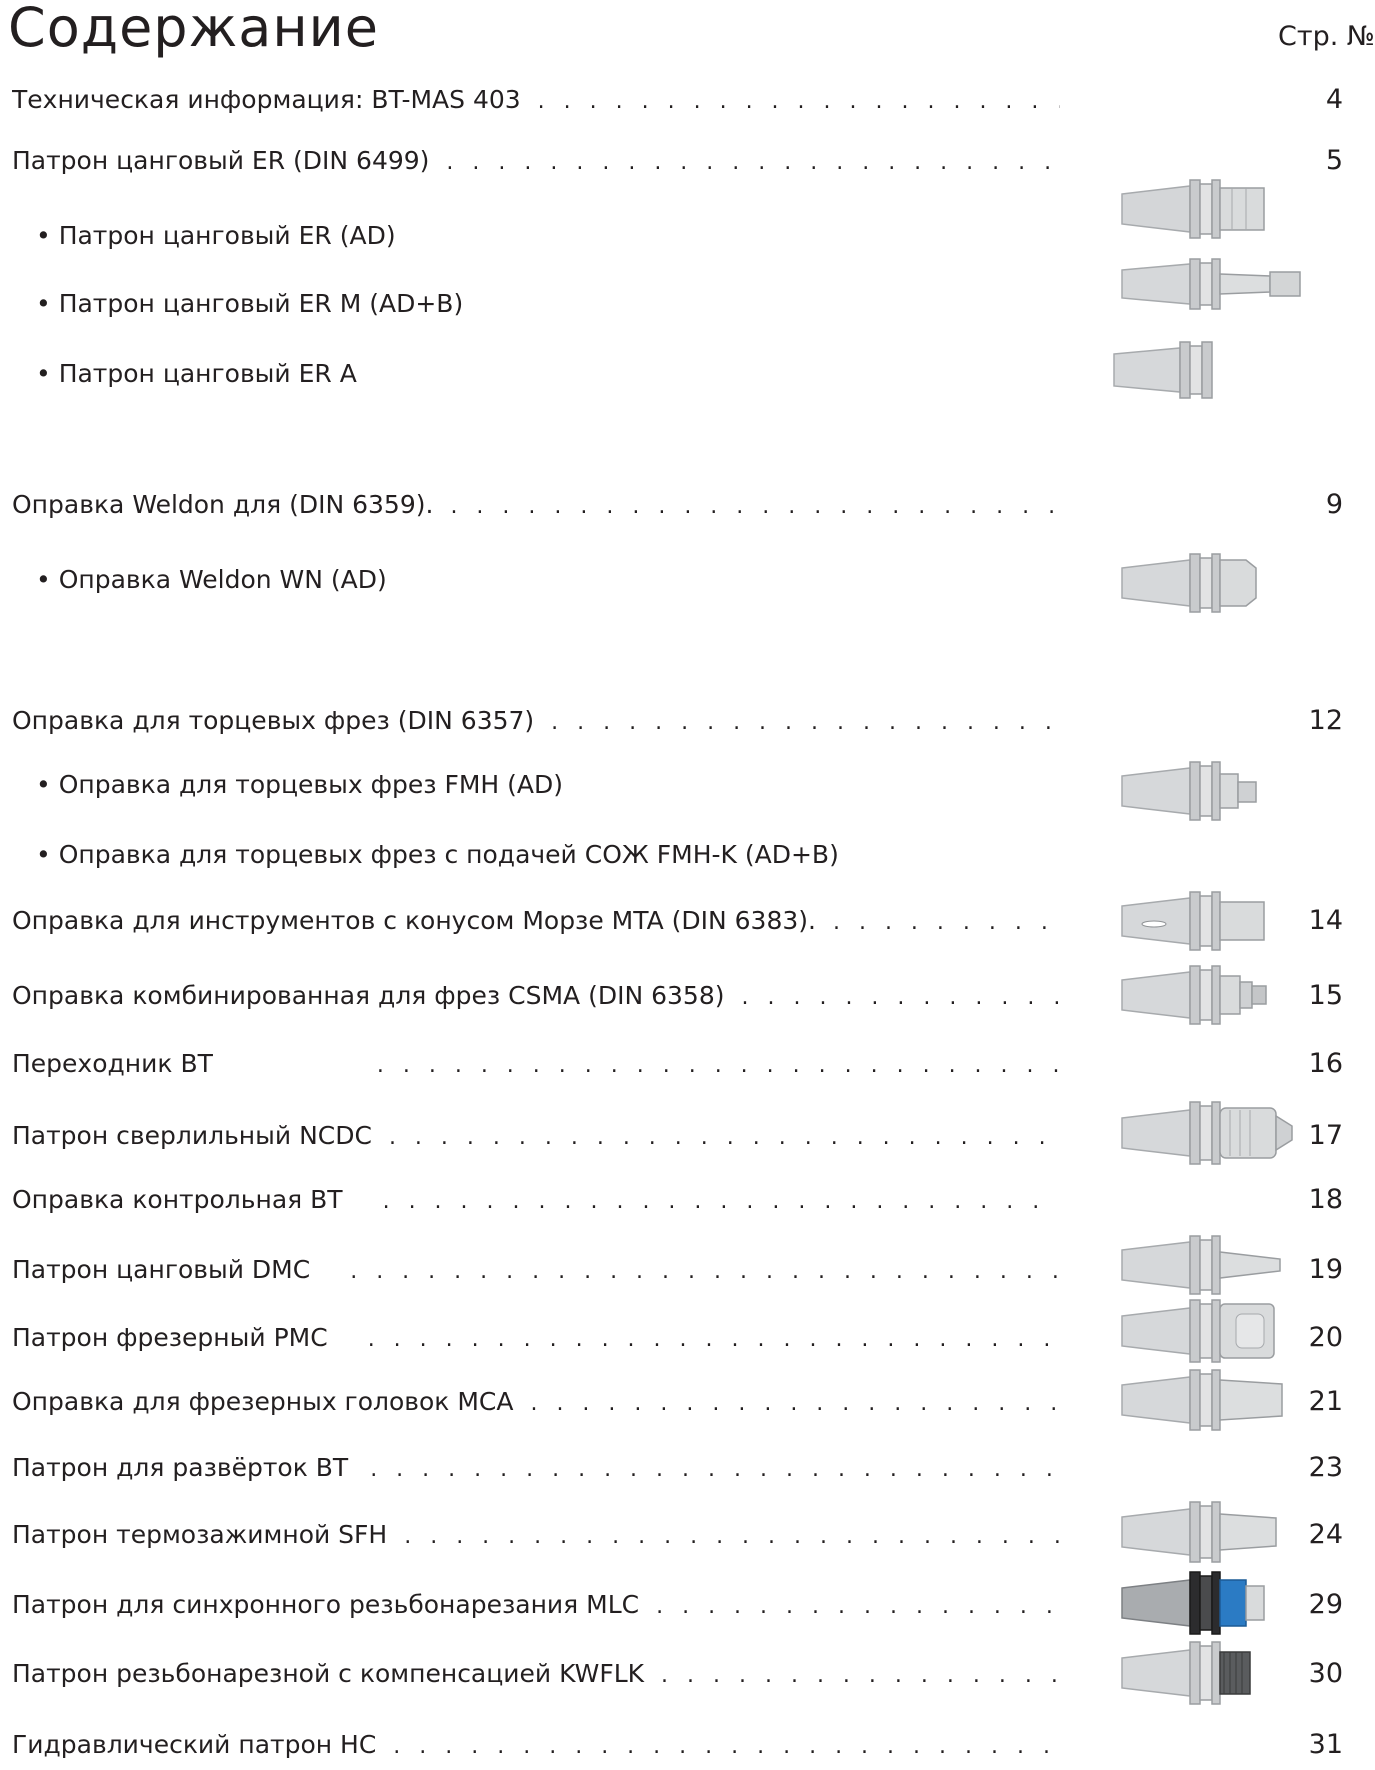 Image resolution: width=1375 pixels, height=1770 pixels. What do you see at coordinates (687, 304) in the screenshot?
I see `toc-subentry: • Патрон цанговый ER M (AD+B)` at bounding box center [687, 304].